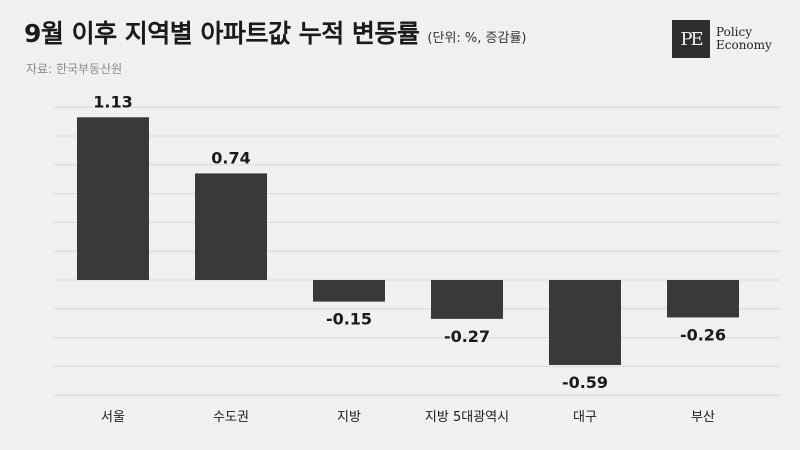  Describe the element at coordinates (734, 32) in the screenshot. I see `logo-line-1: Policy` at that location.